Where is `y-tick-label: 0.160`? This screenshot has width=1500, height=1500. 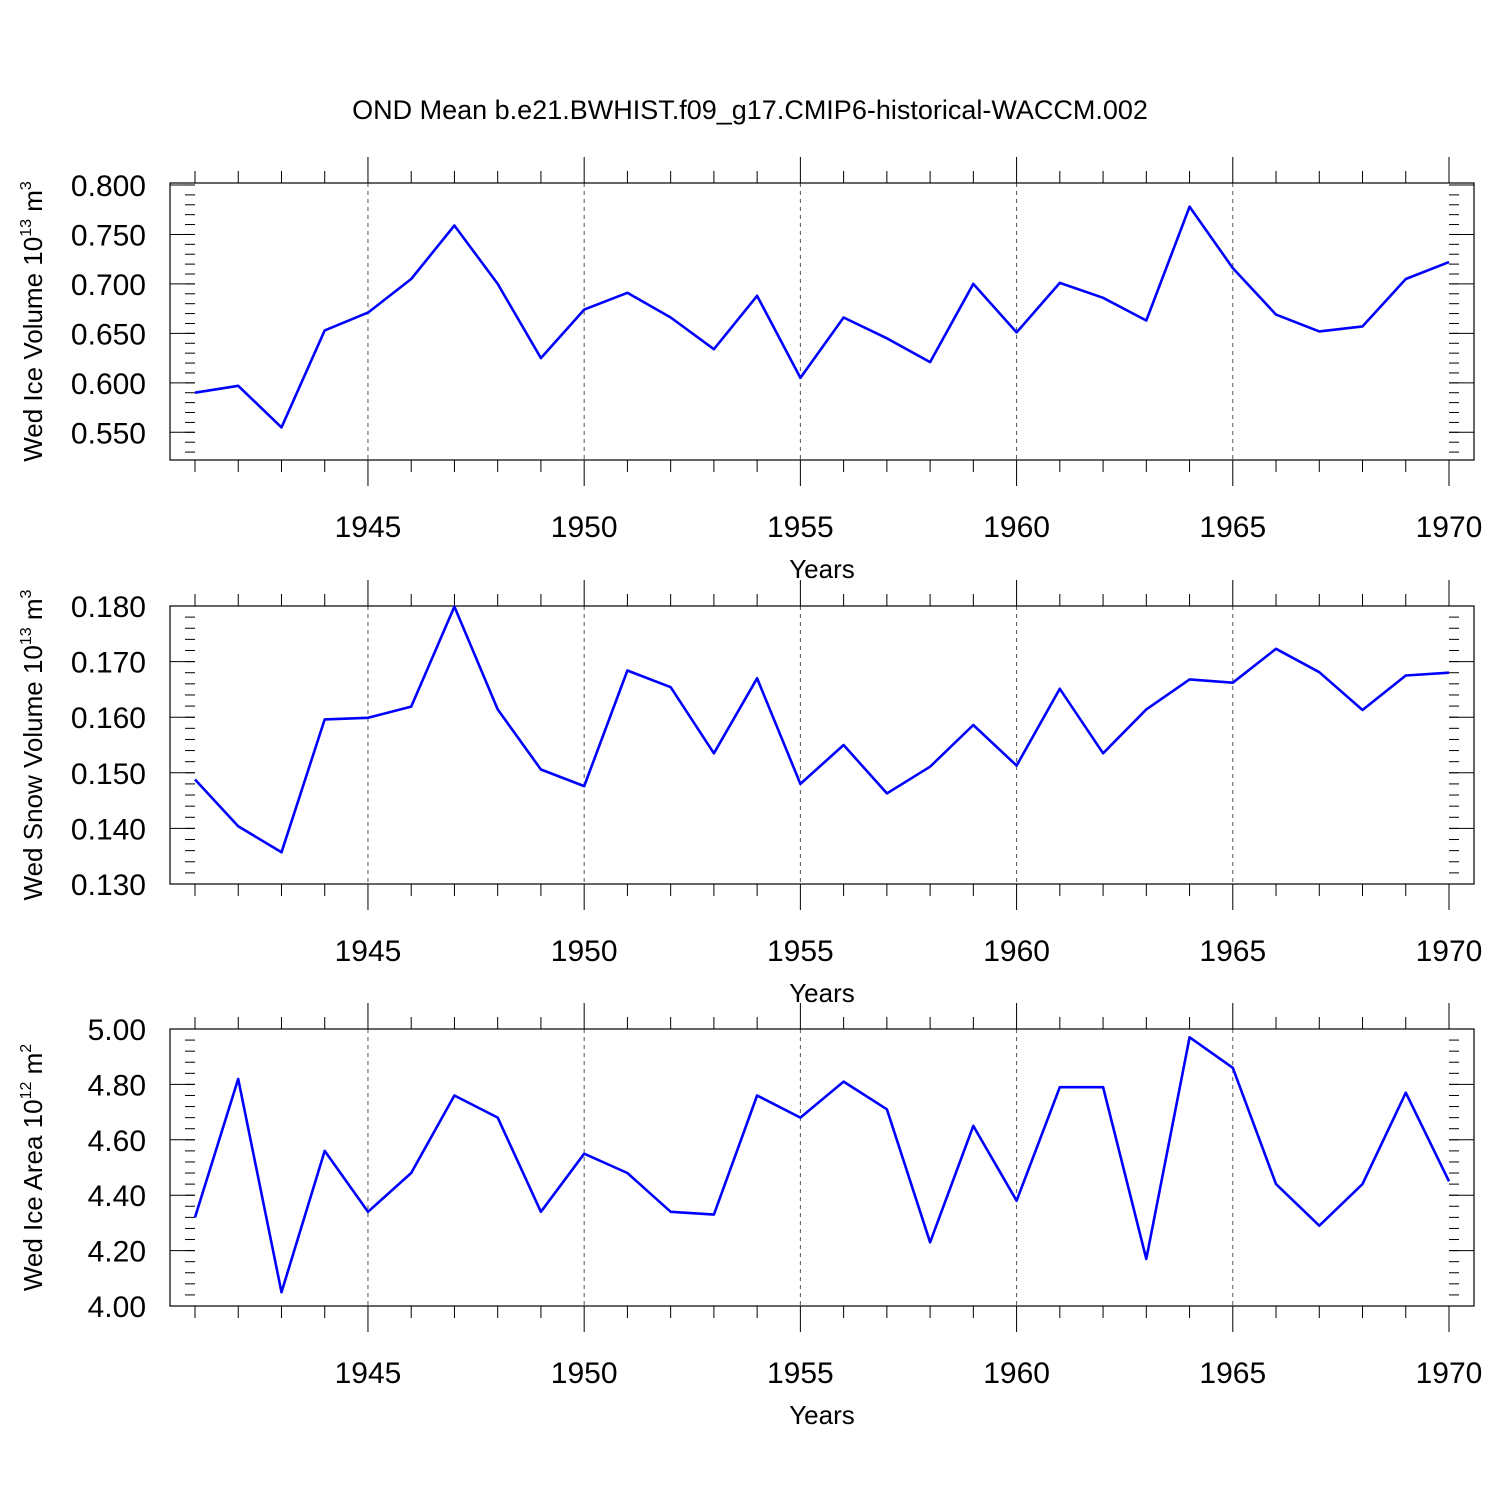 y-tick-label: 0.160 is located at coordinates (108, 718).